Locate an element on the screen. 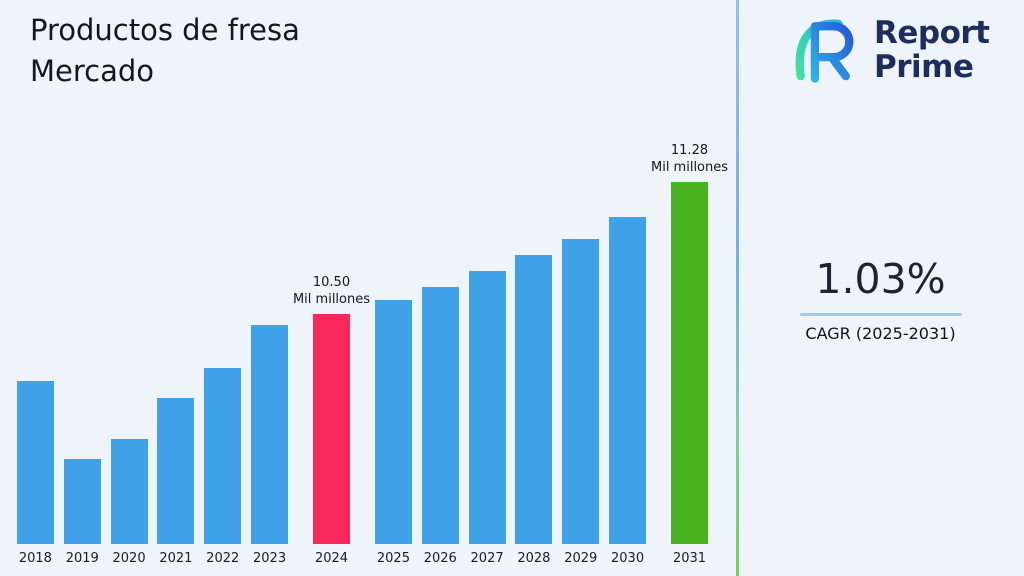 Image resolution: width=1024 pixels, height=576 pixels. x-tick-2028: 2028 is located at coordinates (534, 558).